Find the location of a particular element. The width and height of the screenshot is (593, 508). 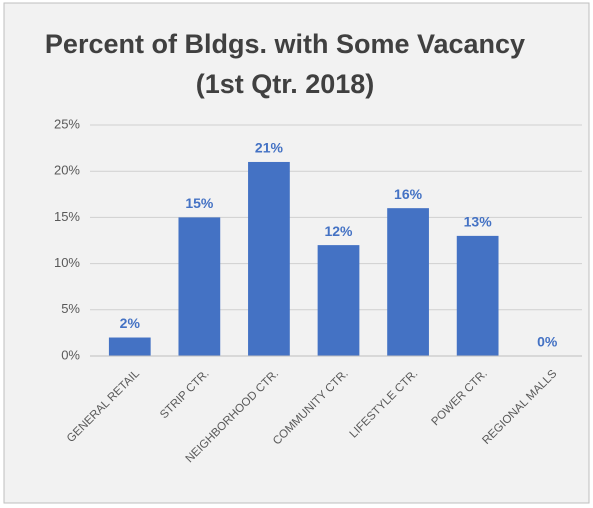

data-label: 12% is located at coordinates (338, 231).